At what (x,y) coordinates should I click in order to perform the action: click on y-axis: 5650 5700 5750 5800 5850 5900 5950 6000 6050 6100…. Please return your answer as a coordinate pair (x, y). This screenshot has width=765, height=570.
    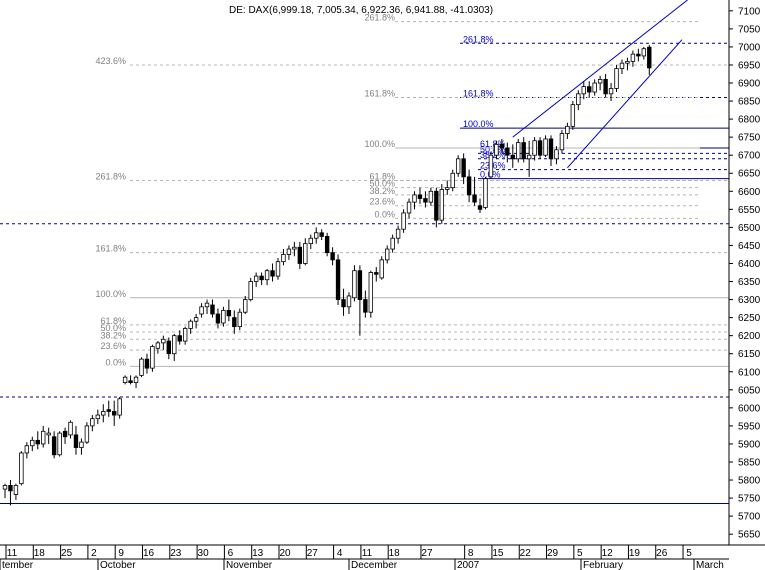
    Looking at the image, I should click on (745, 273).